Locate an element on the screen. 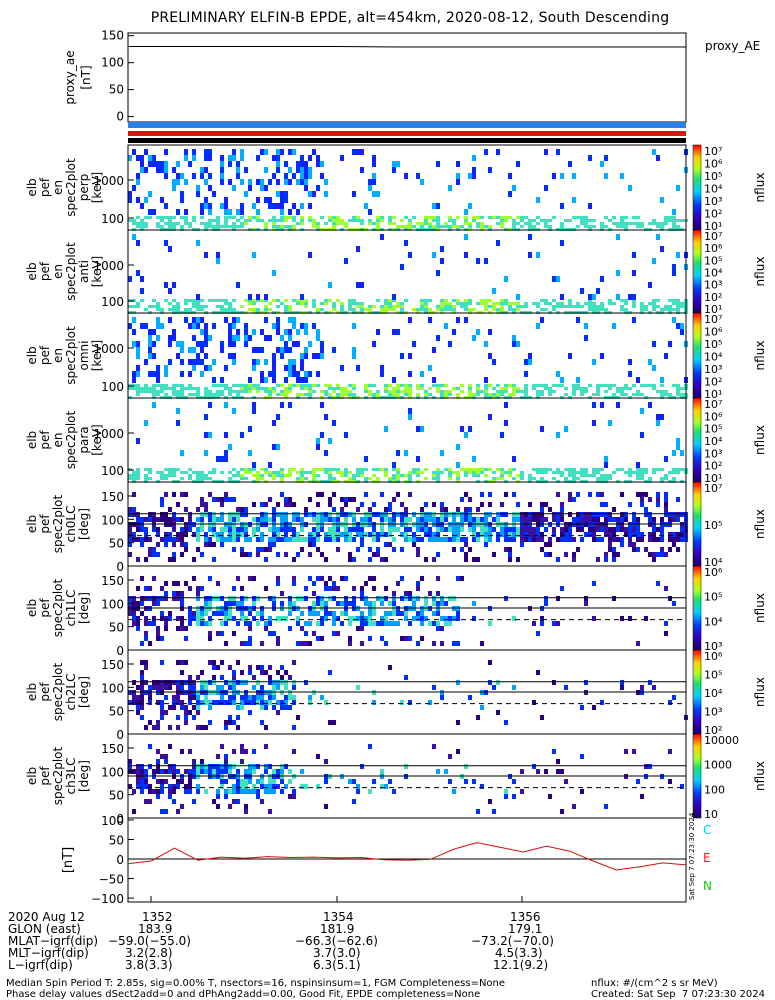 The height and width of the screenshot is (1000, 775). legend-proxy-ae: proxy_AE is located at coordinates (732, 46).